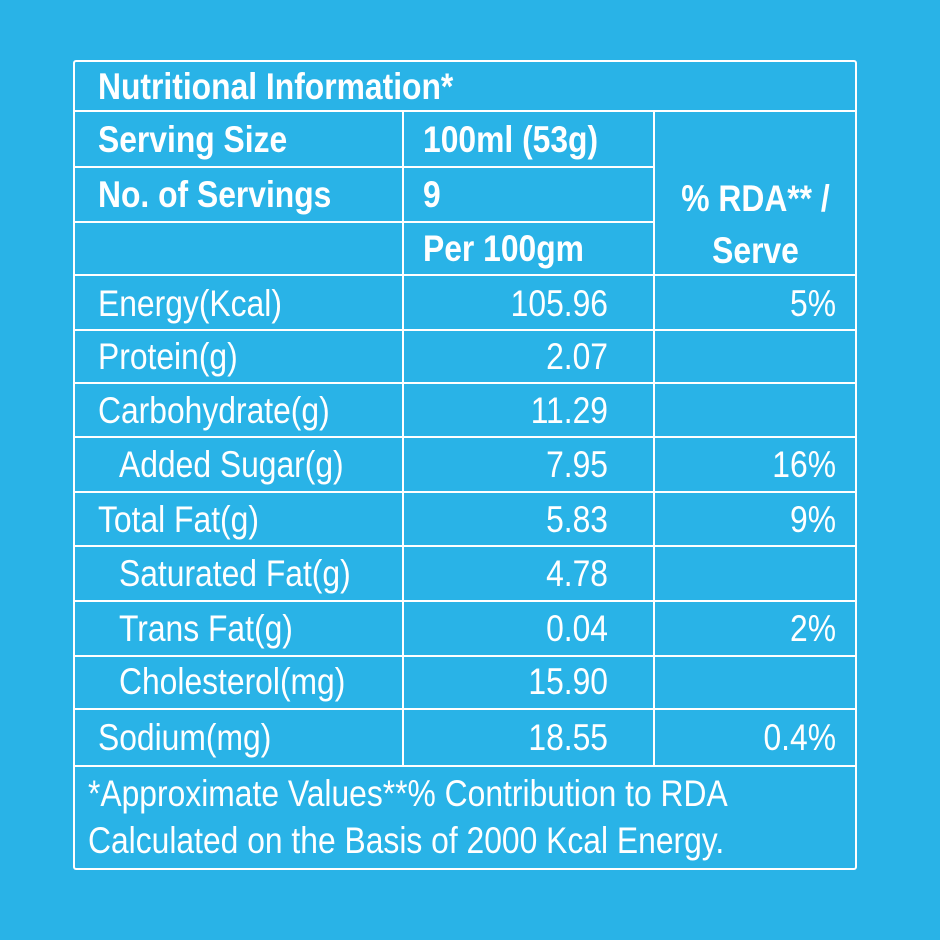 This screenshot has height=940, width=940. I want to click on rule-title, so click(465, 111).